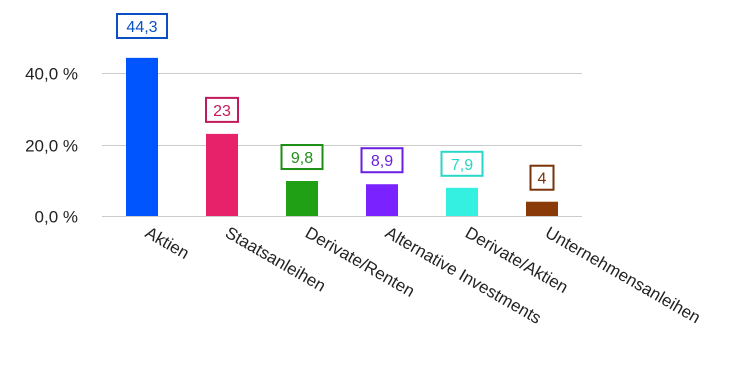  I want to click on x-tick-label: Aktien, so click(167, 243).